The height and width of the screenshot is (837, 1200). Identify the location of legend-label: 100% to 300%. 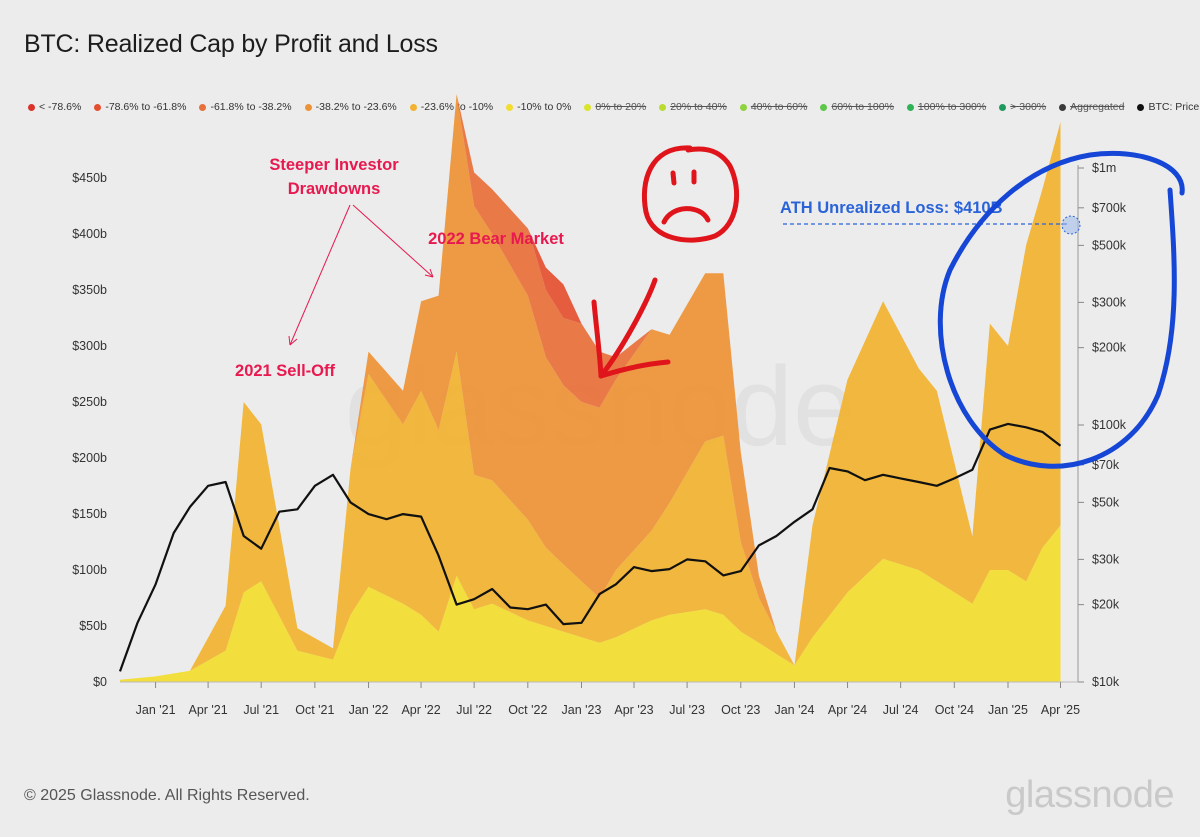
(952, 107).